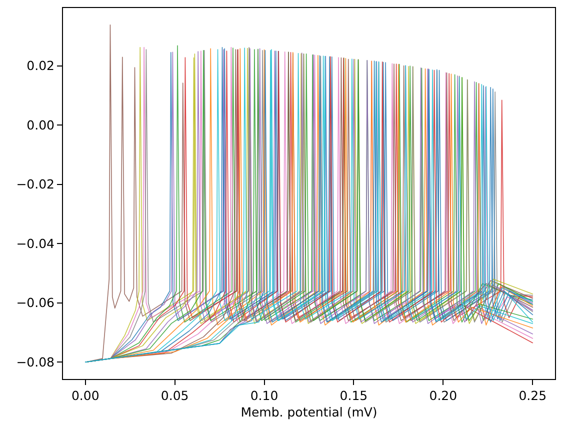 This screenshot has height=432, width=568. I want to click on y-tick-label: −0.04, so click(35, 243).